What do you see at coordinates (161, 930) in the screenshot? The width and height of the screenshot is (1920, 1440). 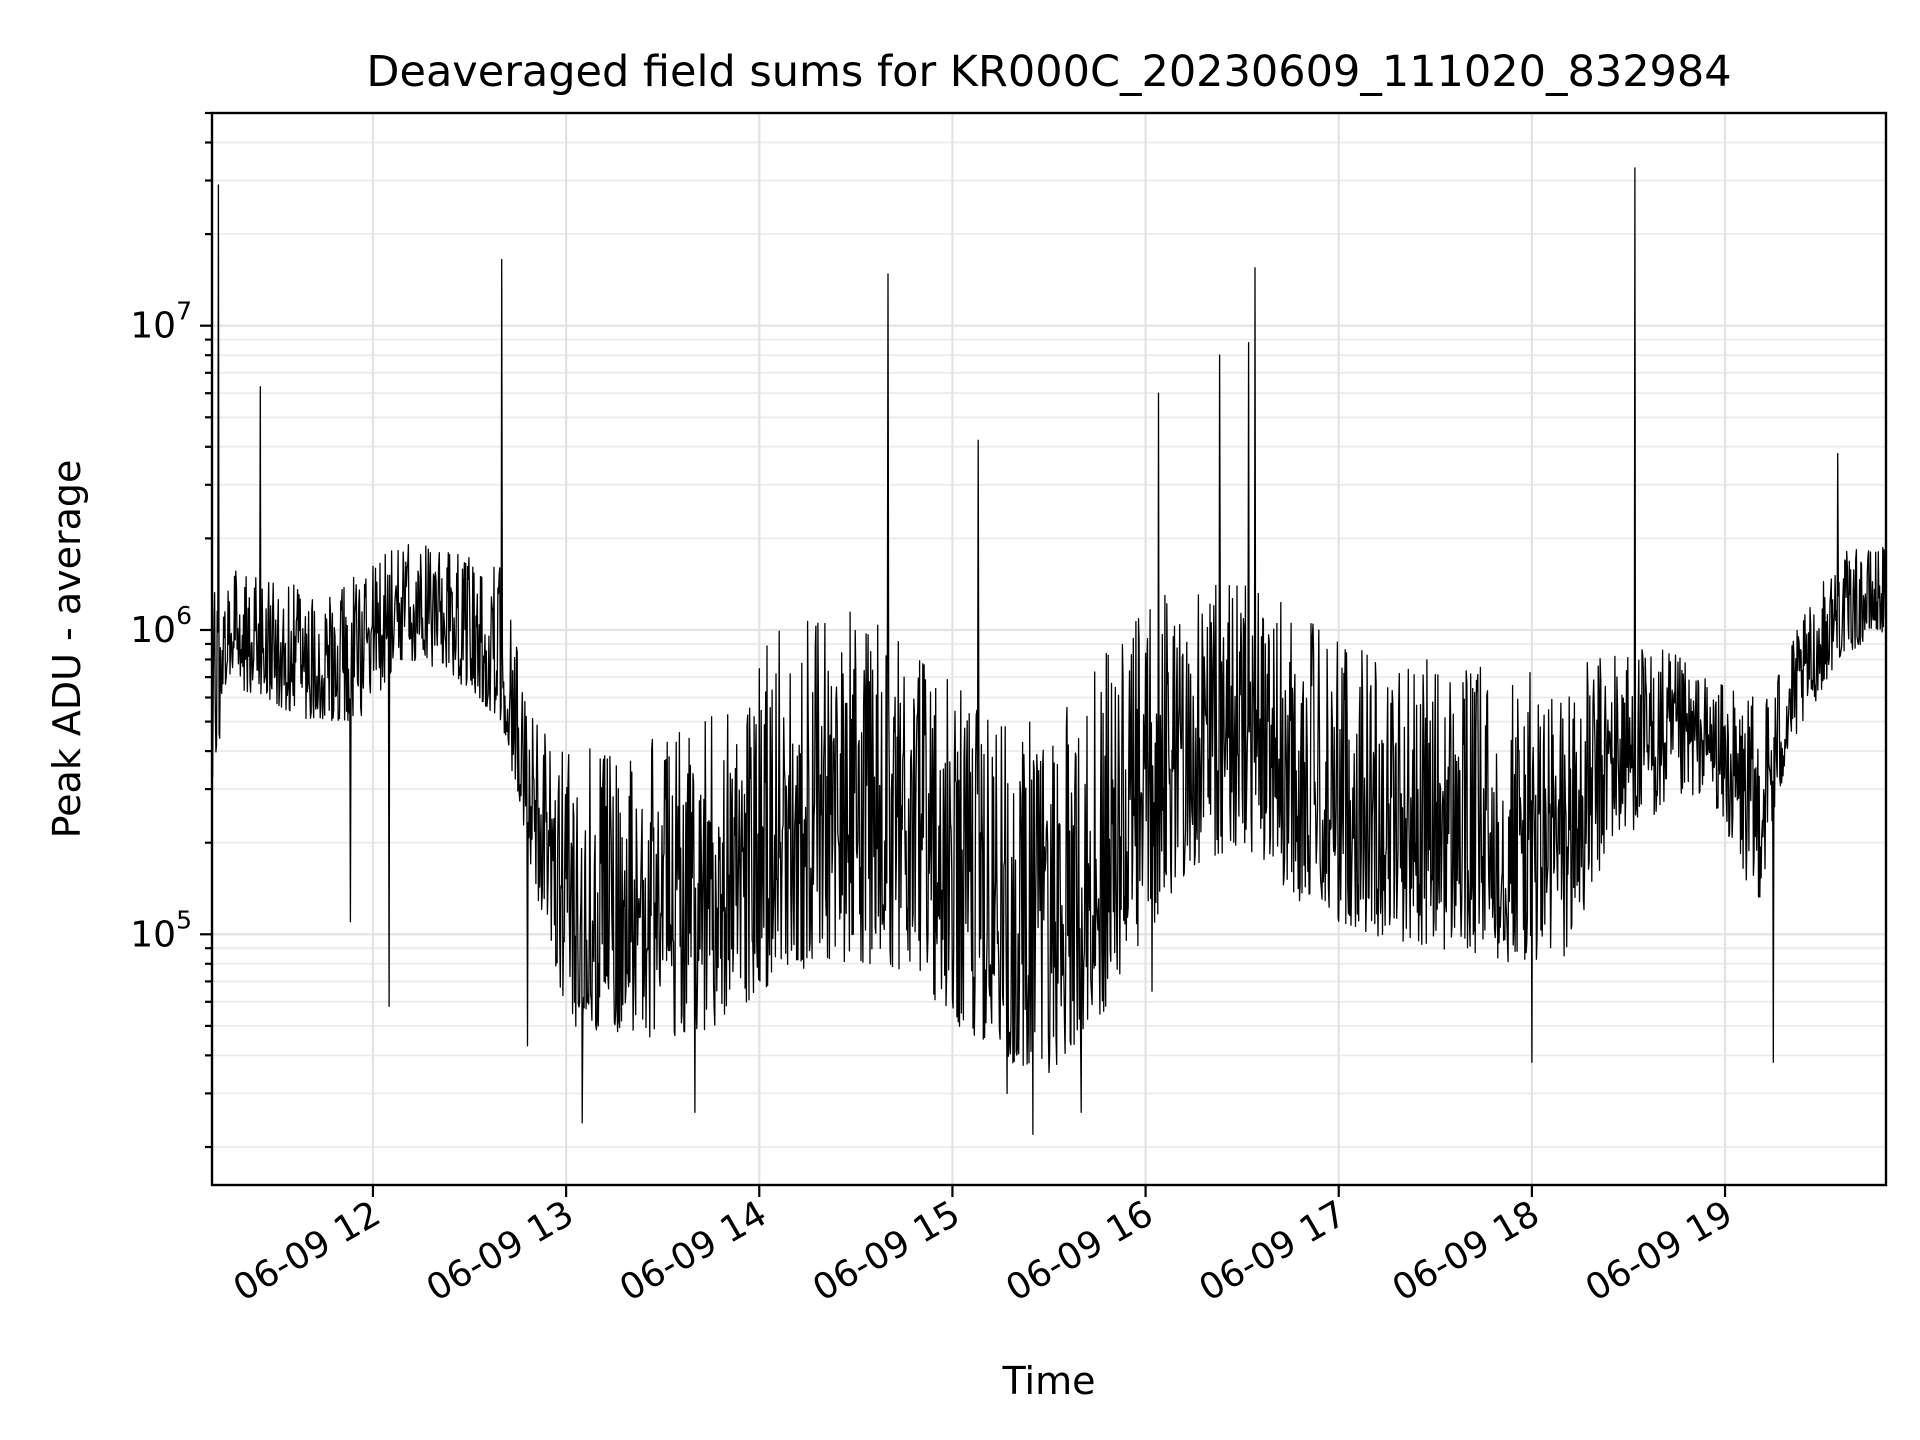 I see `y-tick-label: 10⁵` at bounding box center [161, 930].